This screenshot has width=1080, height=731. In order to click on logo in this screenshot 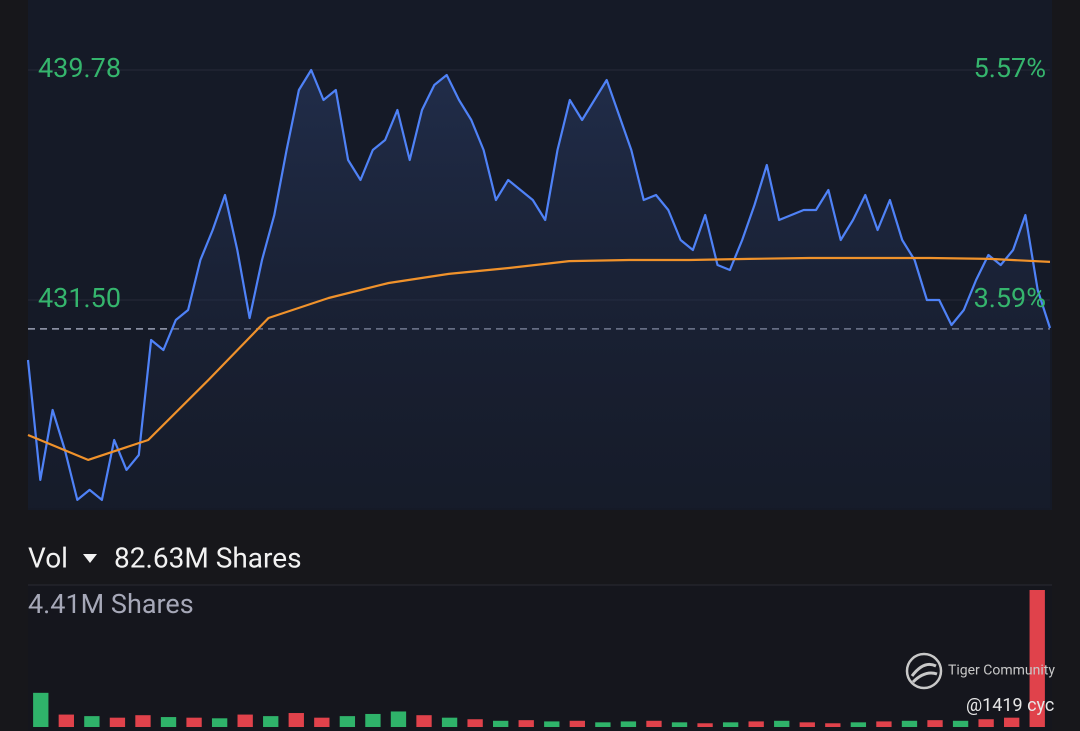, I will do `click(924, 671)`.